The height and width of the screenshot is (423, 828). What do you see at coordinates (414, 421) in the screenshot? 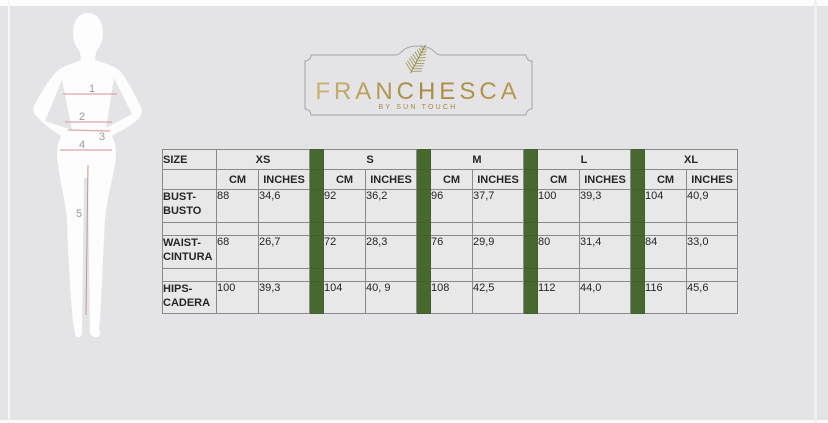
I see `page-bottom-margin` at bounding box center [414, 421].